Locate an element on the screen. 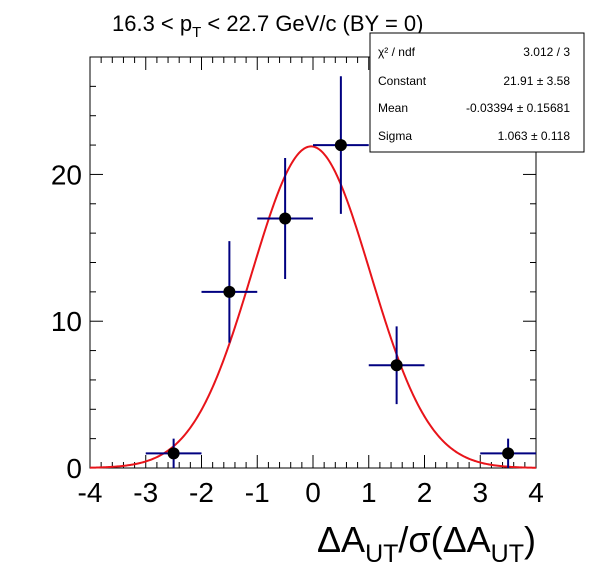 The image size is (596, 572). x-tick-label: -3 is located at coordinates (145, 492).